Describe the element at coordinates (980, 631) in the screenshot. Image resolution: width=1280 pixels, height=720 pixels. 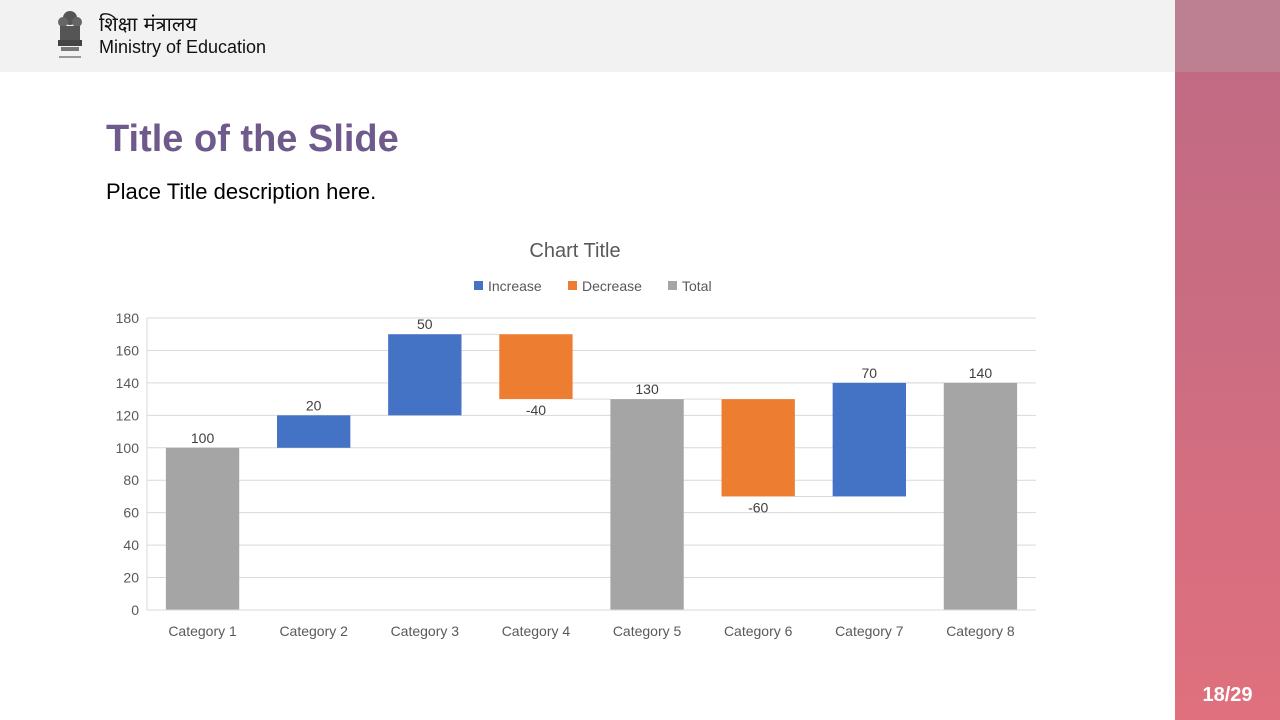
I see `x-tick-label: Category 8` at that location.